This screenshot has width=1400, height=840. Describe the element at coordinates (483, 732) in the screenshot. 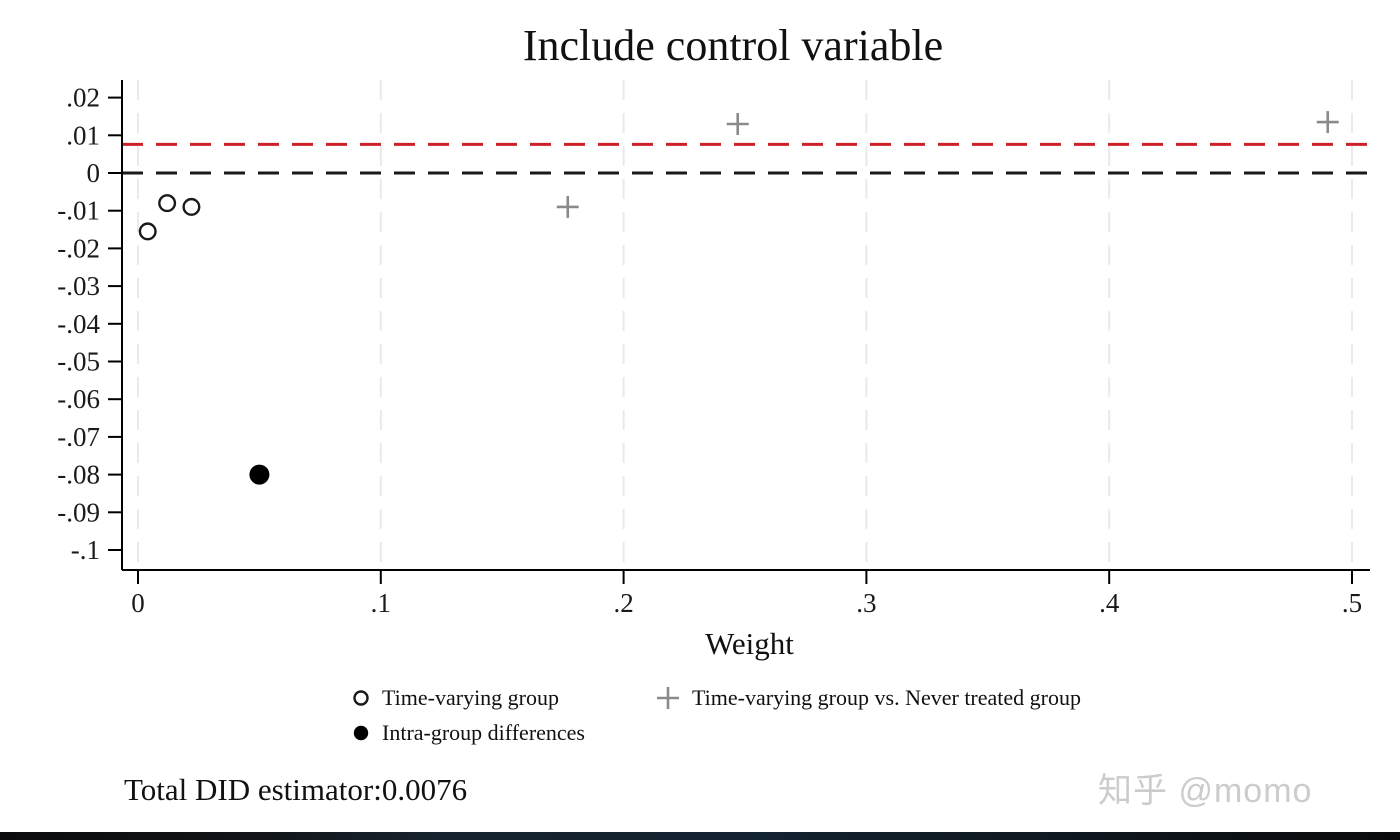

I see `legend-label-intra-group-differences: Intra-group differences` at that location.